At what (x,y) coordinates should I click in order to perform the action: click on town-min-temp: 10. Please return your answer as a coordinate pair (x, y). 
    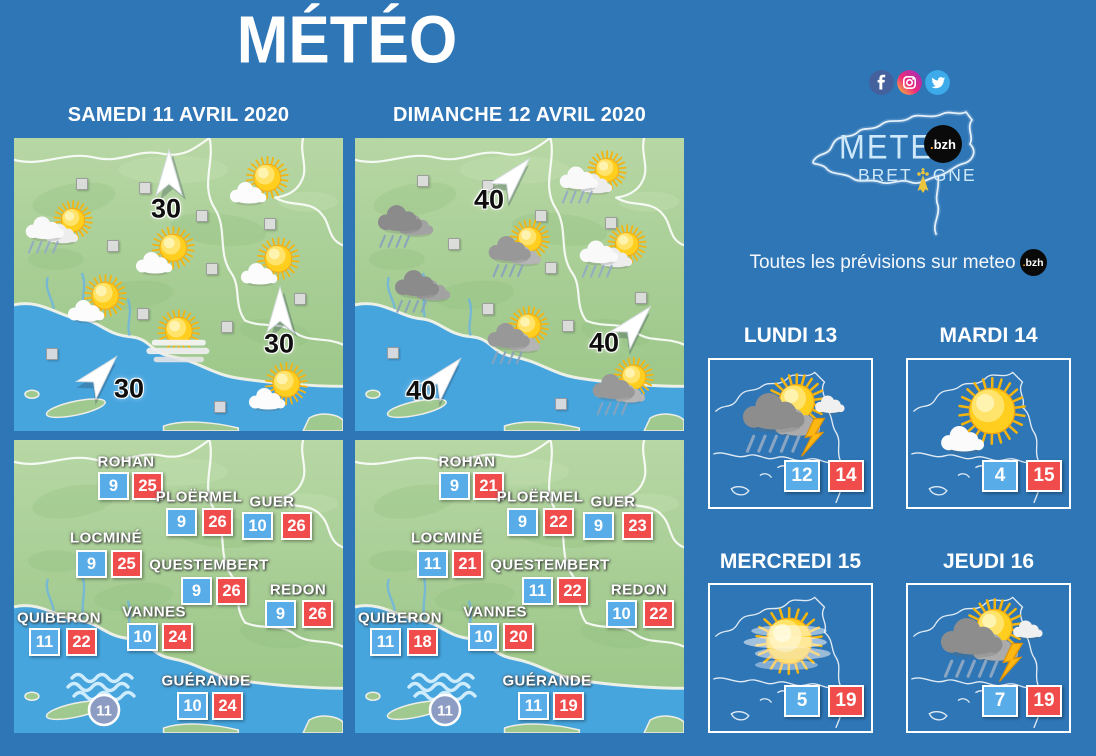
    Looking at the image, I should click on (142, 637).